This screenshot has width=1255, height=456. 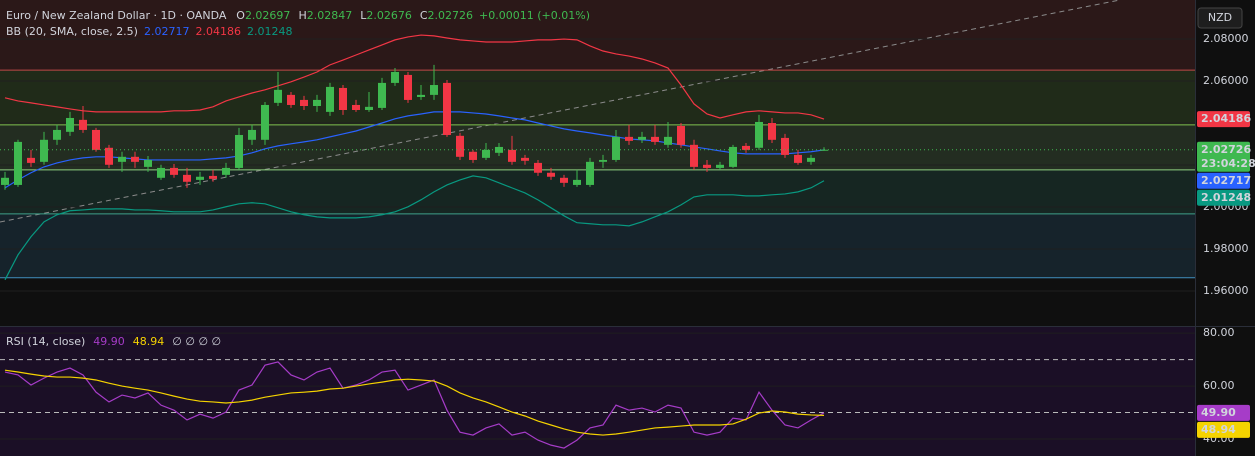 I want to click on currency: NZD, so click(x=1220, y=17).